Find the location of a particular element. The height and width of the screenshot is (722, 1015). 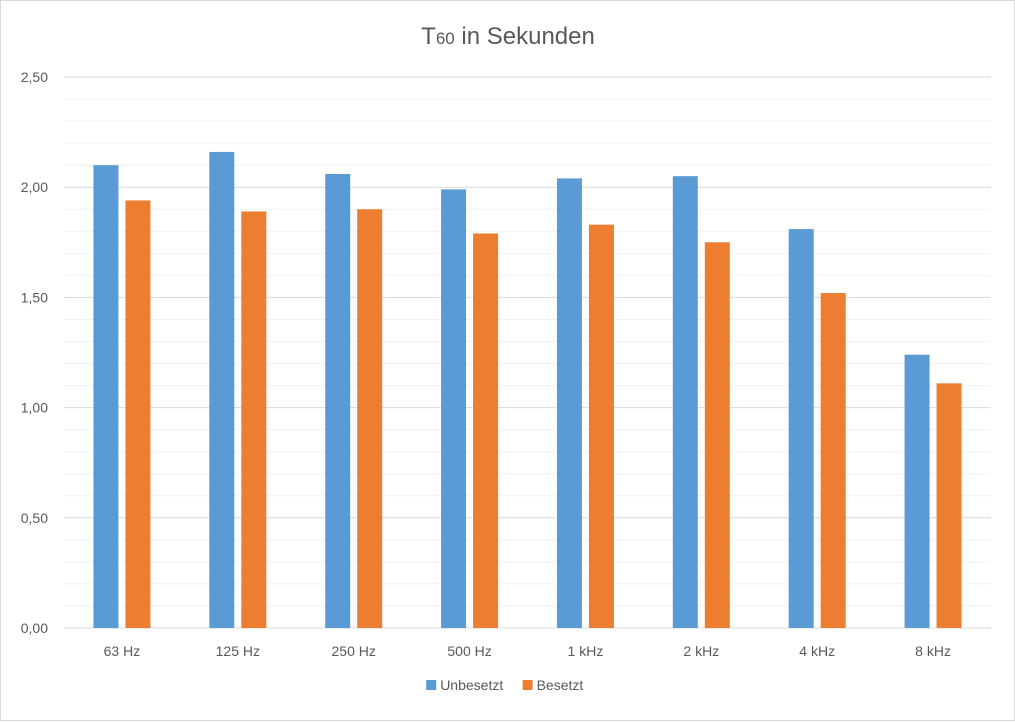

x-tick-label: 250 Hz is located at coordinates (354, 651).